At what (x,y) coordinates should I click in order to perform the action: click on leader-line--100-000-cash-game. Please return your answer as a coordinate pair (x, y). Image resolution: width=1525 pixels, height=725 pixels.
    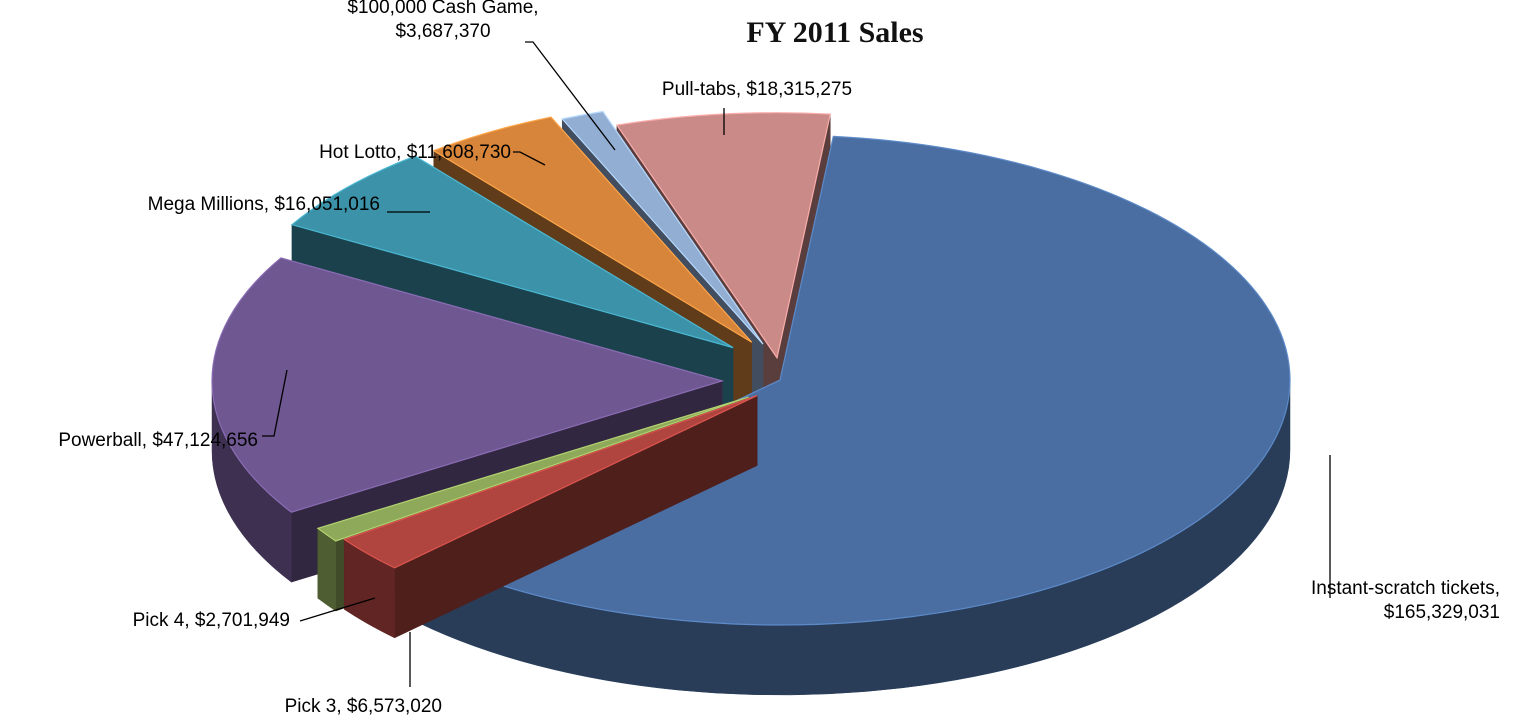
    Looking at the image, I should click on (570, 96).